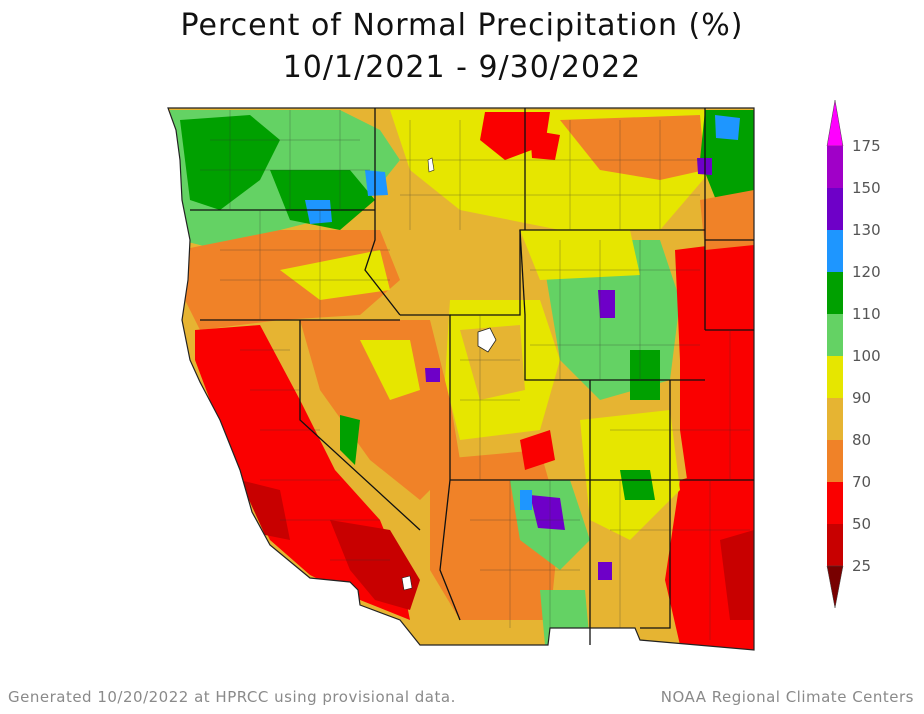 The height and width of the screenshot is (714, 924). What do you see at coordinates (526, 500) in the screenshot?
I see `region-az-blue` at bounding box center [526, 500].